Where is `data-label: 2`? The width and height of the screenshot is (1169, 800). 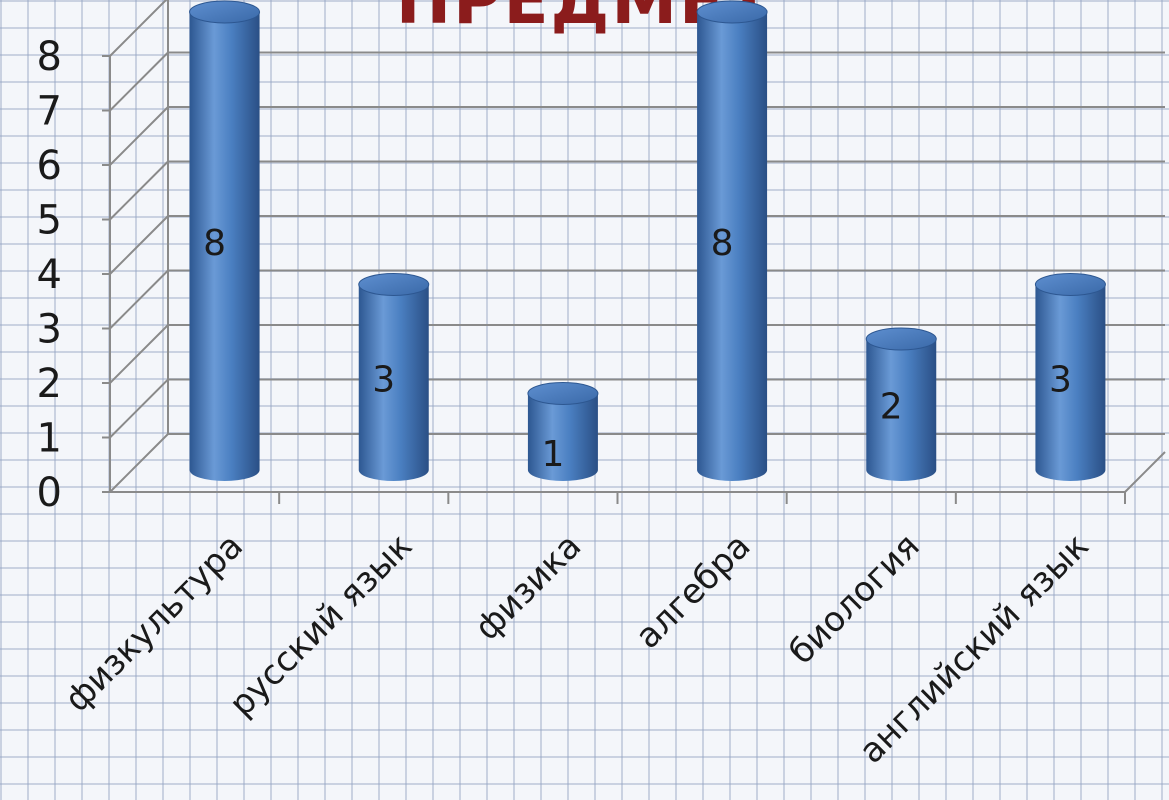 data-label: 2 is located at coordinates (891, 407).